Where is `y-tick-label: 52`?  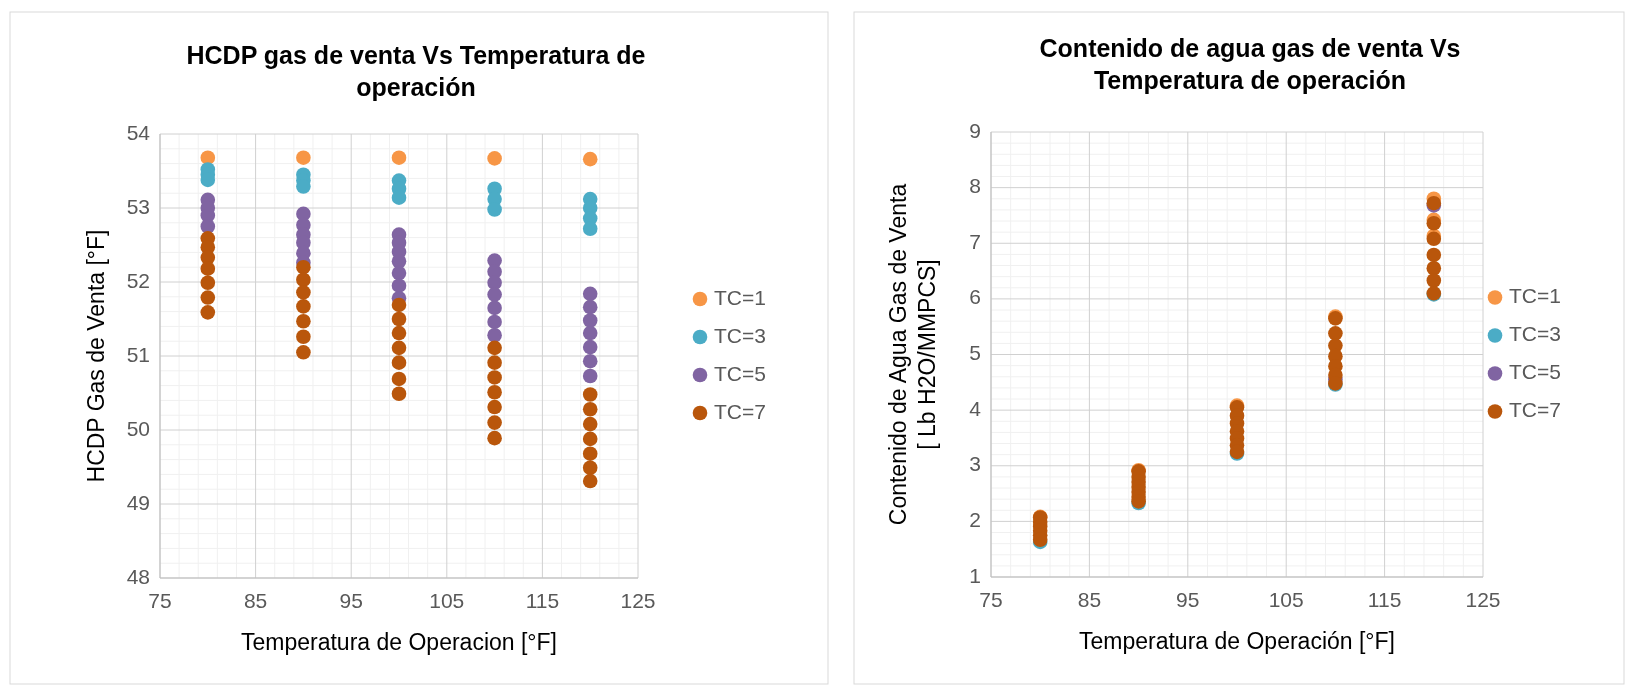
y-tick-label: 52 is located at coordinates (138, 280).